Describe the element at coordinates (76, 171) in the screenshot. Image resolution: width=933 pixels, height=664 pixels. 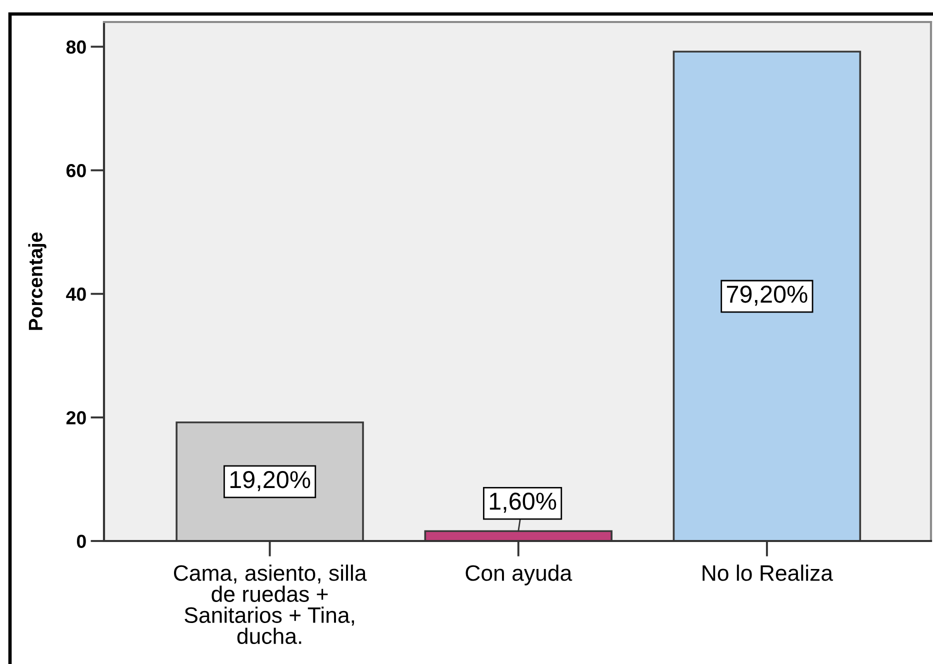
I see `y-tick-label: 60` at that location.